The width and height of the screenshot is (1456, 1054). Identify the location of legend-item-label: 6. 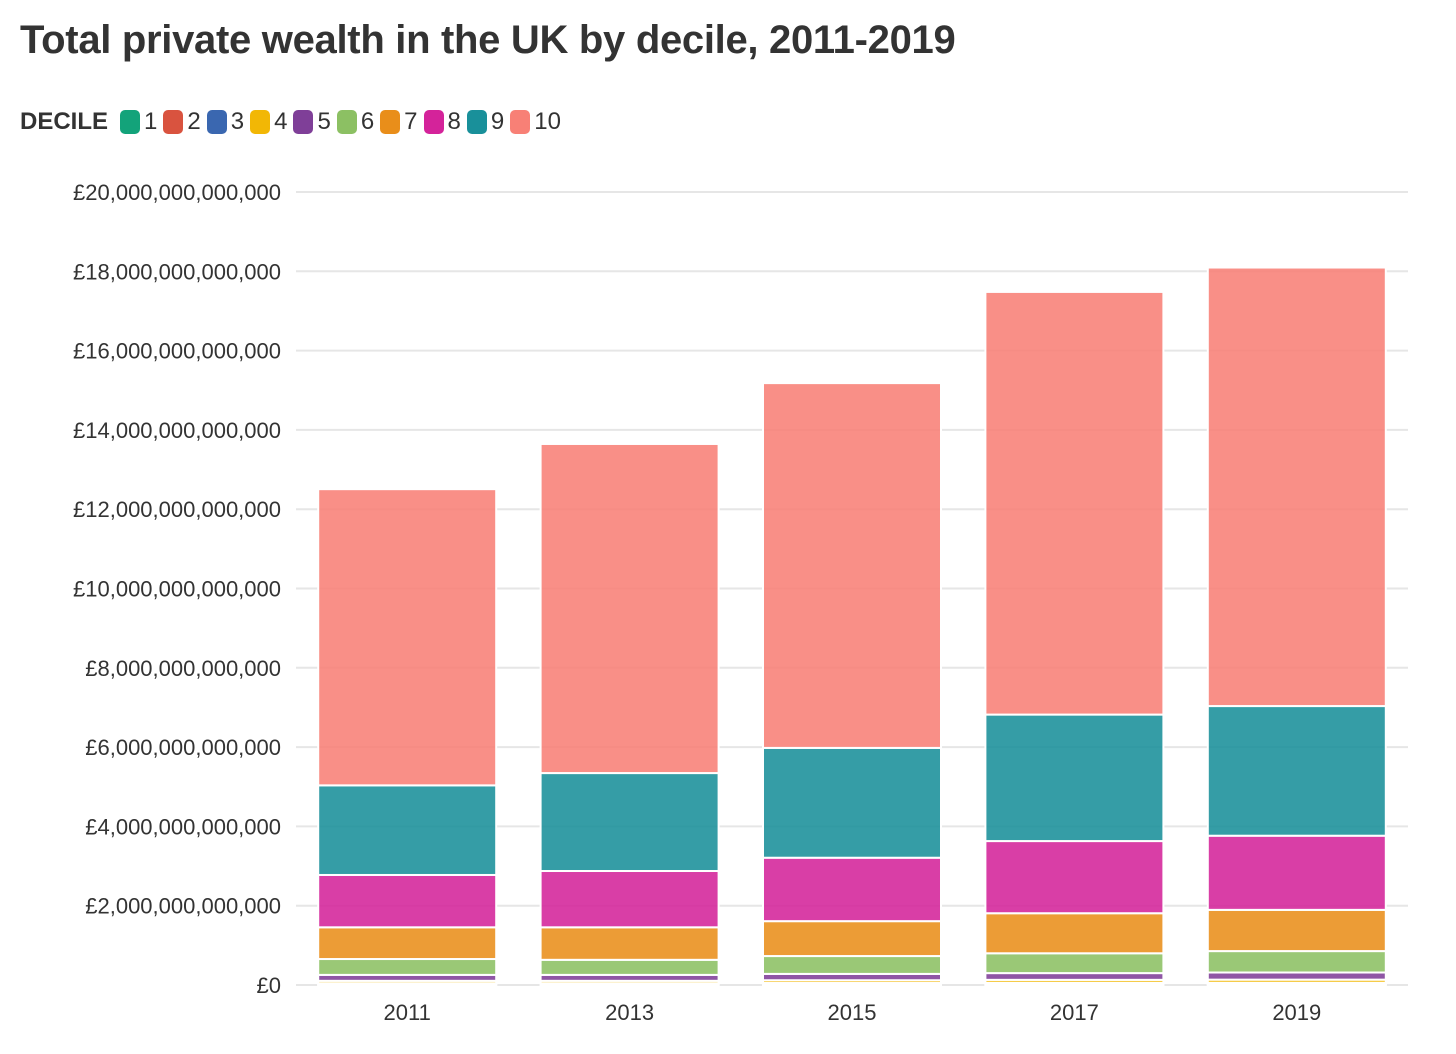
(367, 121).